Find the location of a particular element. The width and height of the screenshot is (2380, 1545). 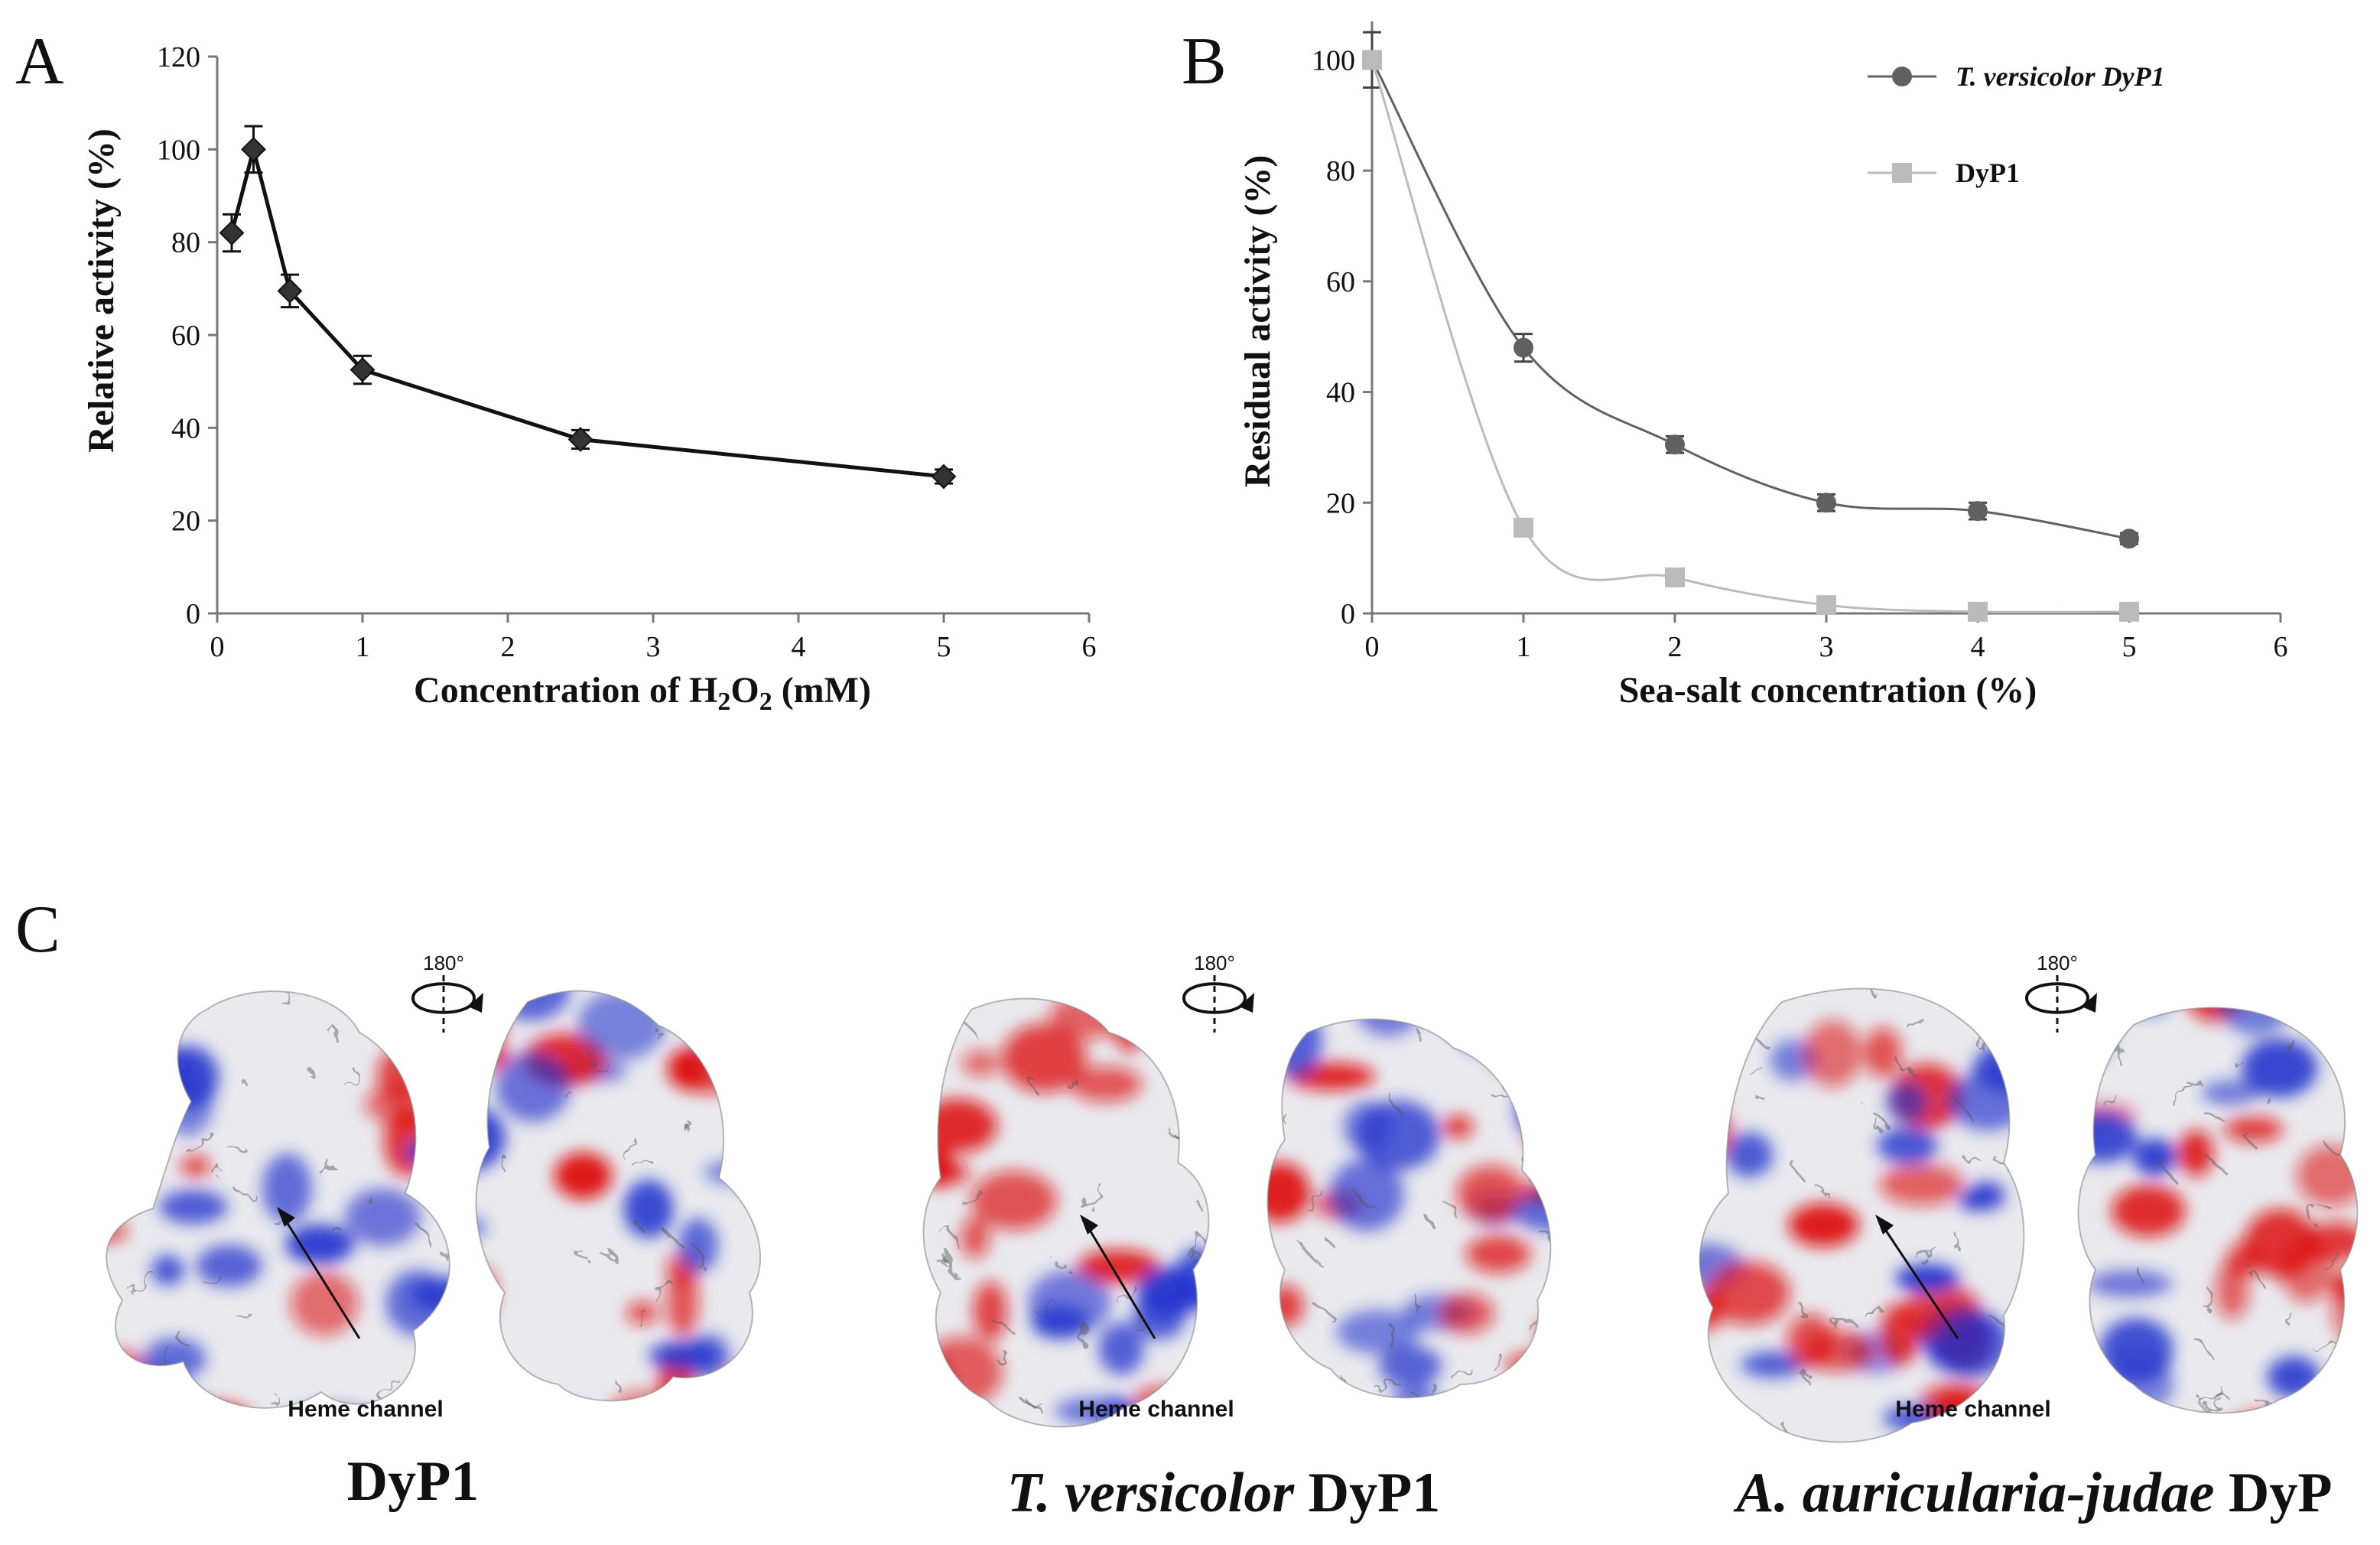

rotation-arrow-icon is located at coordinates (1214, 991).